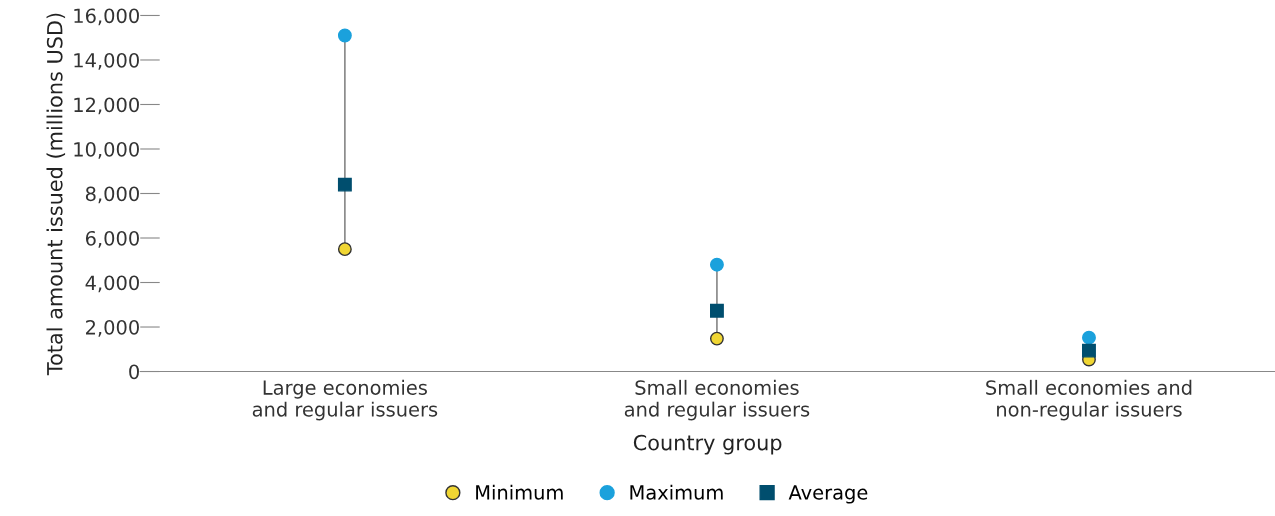 Image resolution: width=1275 pixels, height=516 pixels. Describe the element at coordinates (106, 150) in the screenshot. I see `y-tick-label: 10,000` at that location.